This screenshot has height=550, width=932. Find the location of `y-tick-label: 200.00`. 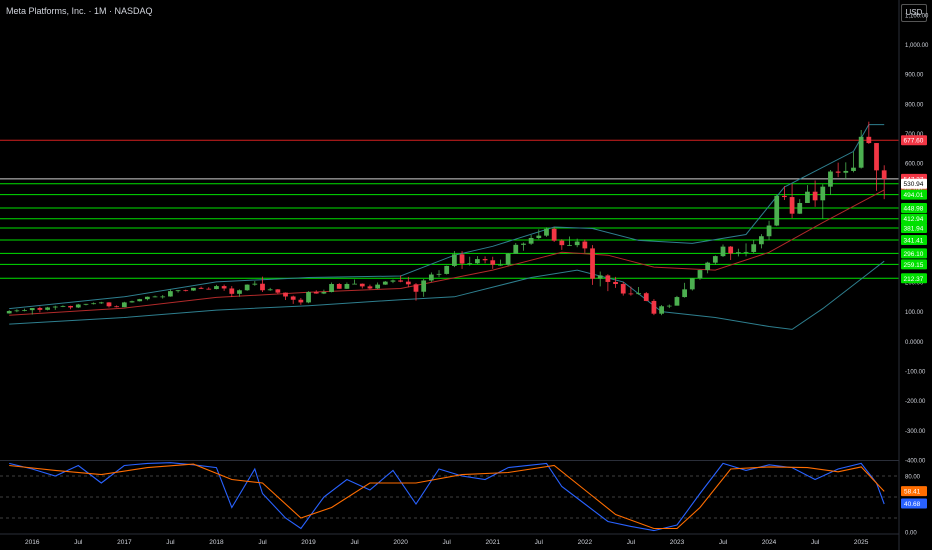

y-tick-label: 200.00 is located at coordinates (914, 283).